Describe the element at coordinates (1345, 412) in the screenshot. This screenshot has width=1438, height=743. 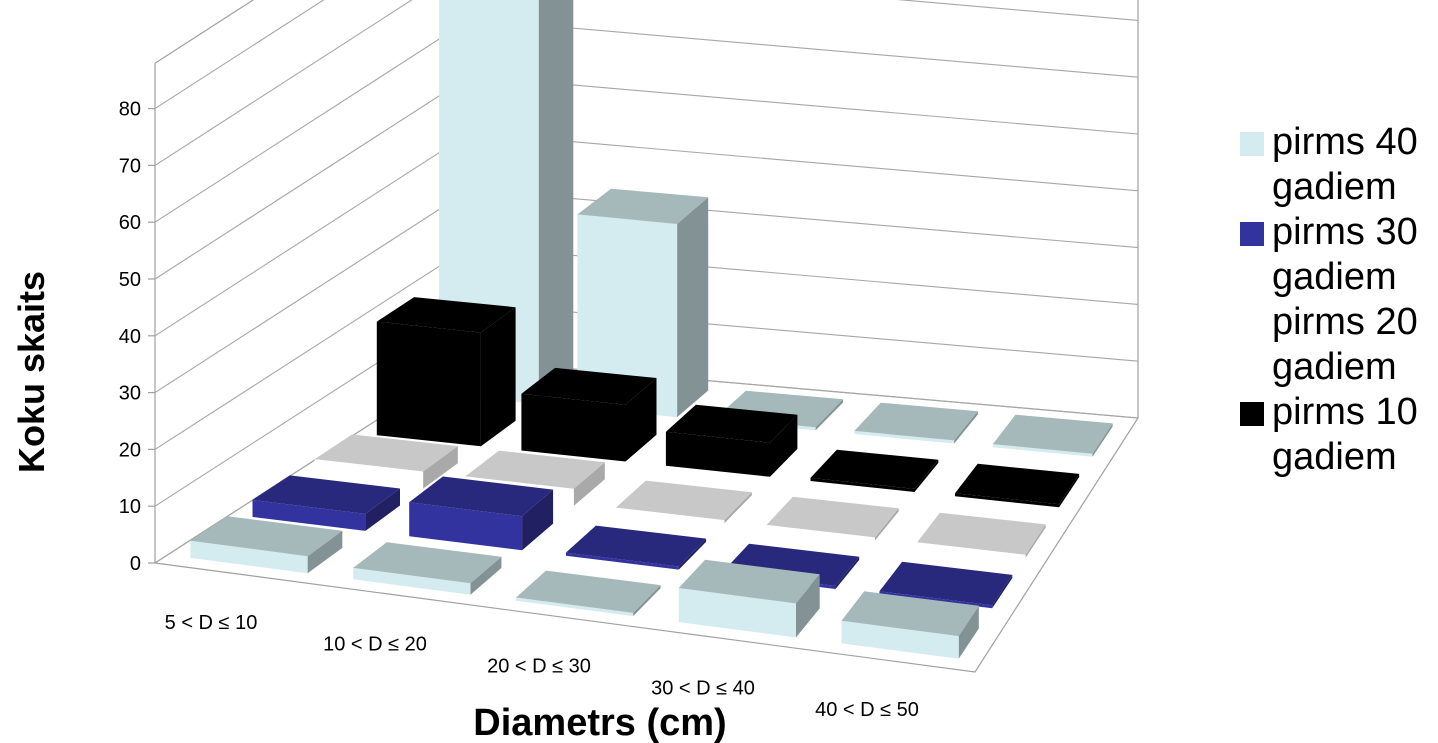
I see `legend-label: pirms 10` at that location.